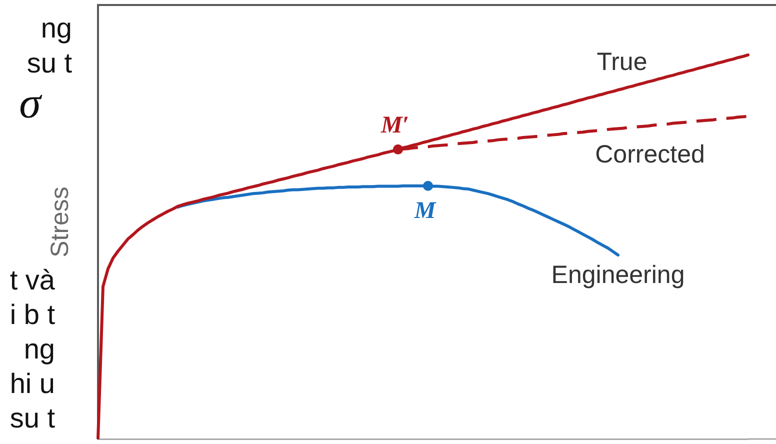 Image resolution: width=776 pixels, height=444 pixels. What do you see at coordinates (395, 125) in the screenshot?
I see `series-label: M′` at bounding box center [395, 125].